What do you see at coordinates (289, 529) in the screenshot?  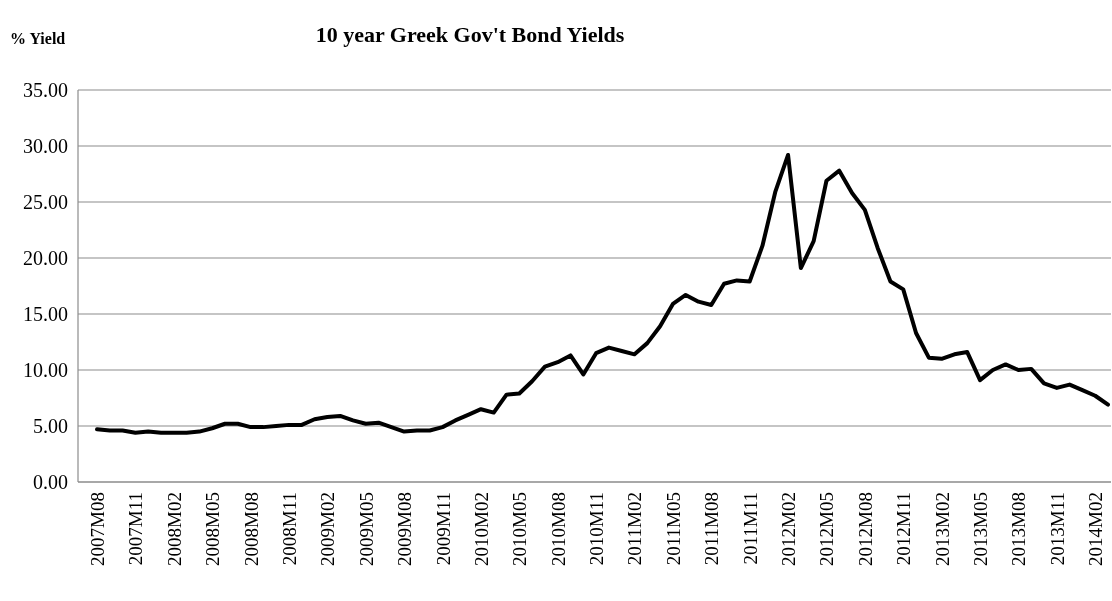 I see `x-tick-label: 2008M11` at bounding box center [289, 529].